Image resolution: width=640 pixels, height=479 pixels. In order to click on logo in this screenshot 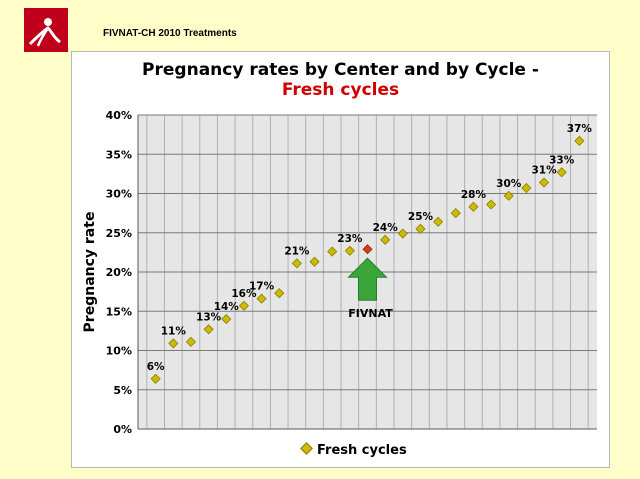, I will do `click(46, 30)`.